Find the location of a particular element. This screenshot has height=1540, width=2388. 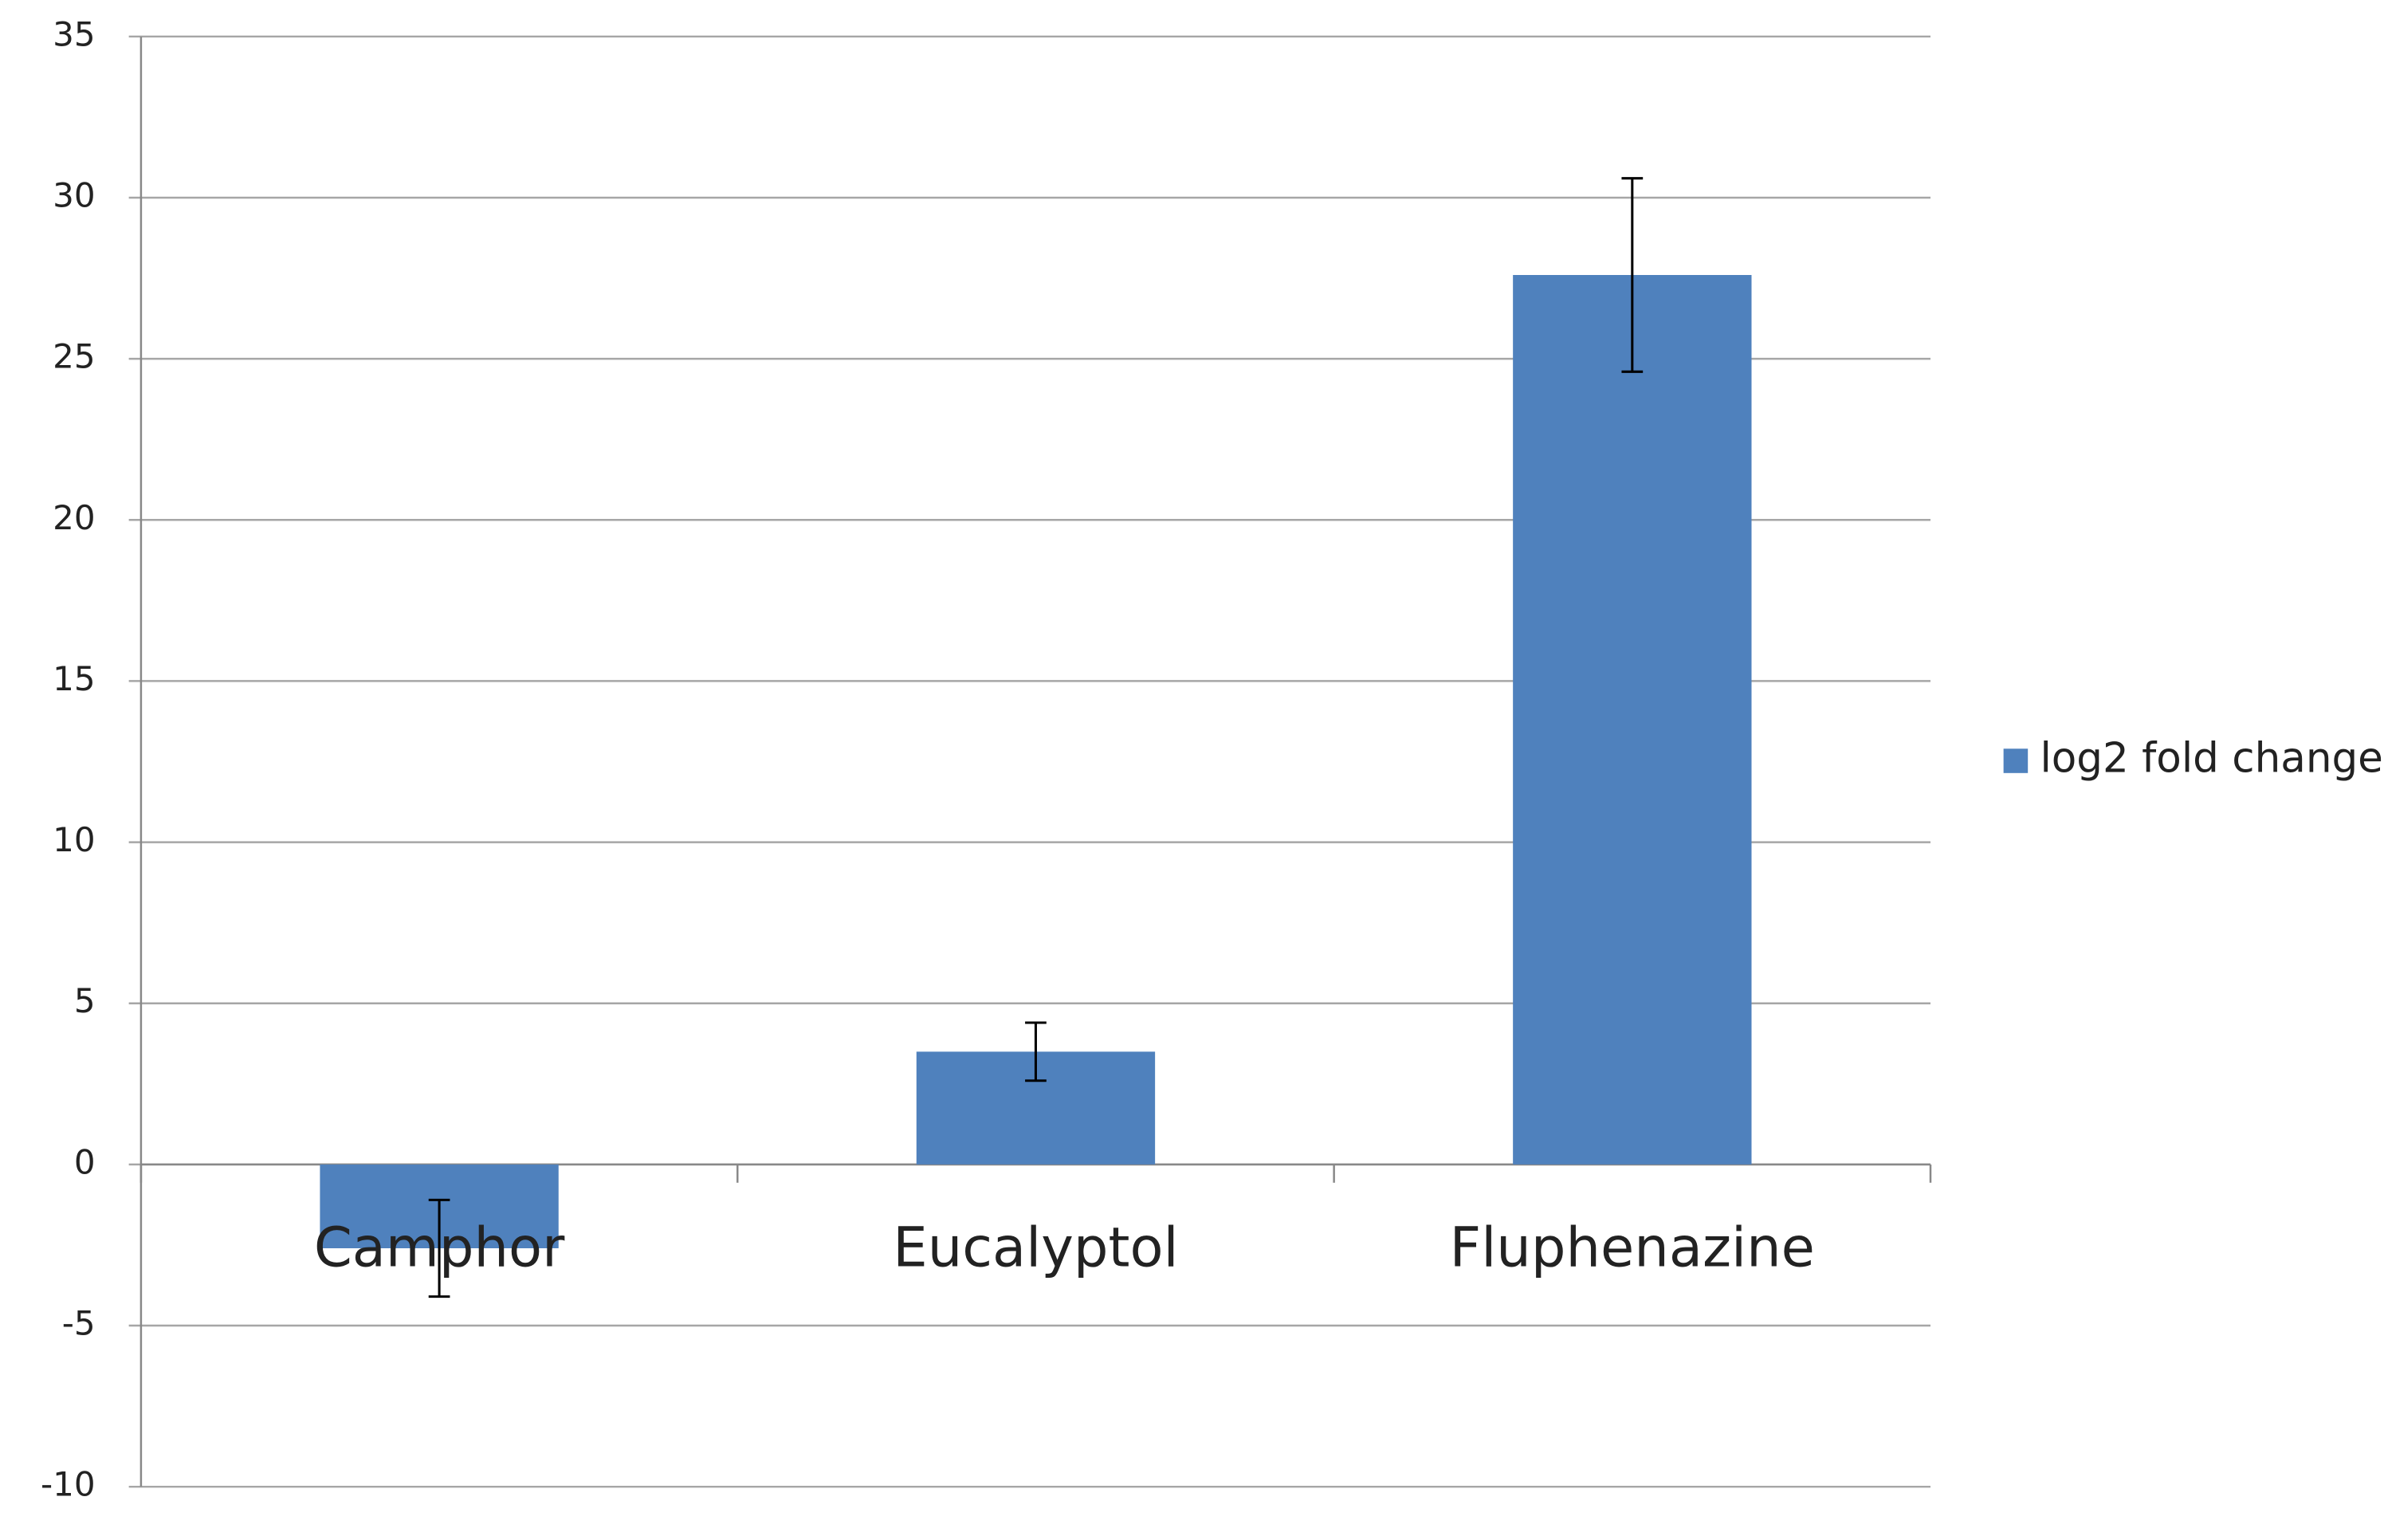

x-tick-label: Fluphenazine is located at coordinates (1633, 1248).